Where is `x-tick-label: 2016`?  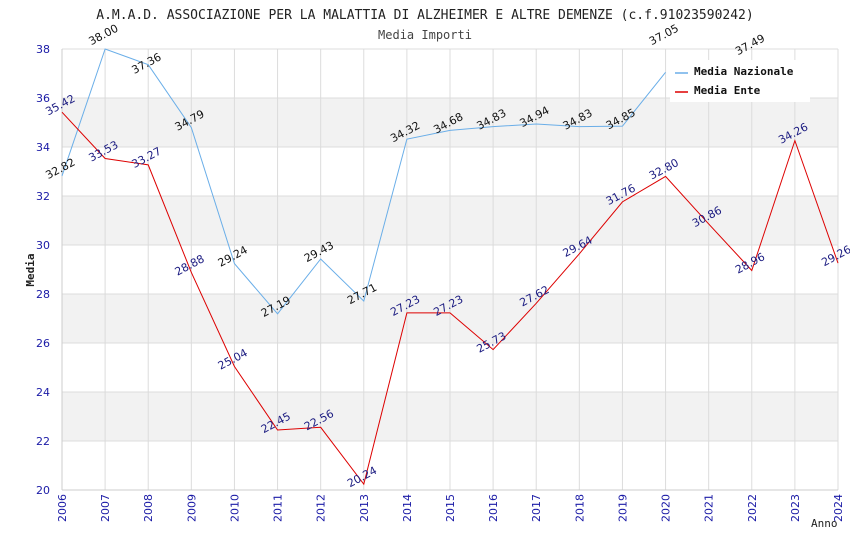
x-tick-label: 2016 is located at coordinates (493, 508).